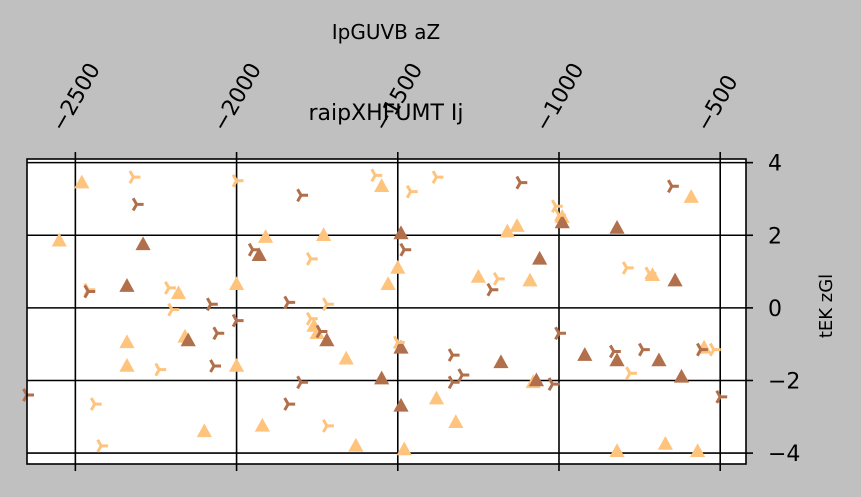 This screenshot has height=497, width=861. Describe the element at coordinates (775, 164) in the screenshot. I see `y-tick-label: 4` at that location.